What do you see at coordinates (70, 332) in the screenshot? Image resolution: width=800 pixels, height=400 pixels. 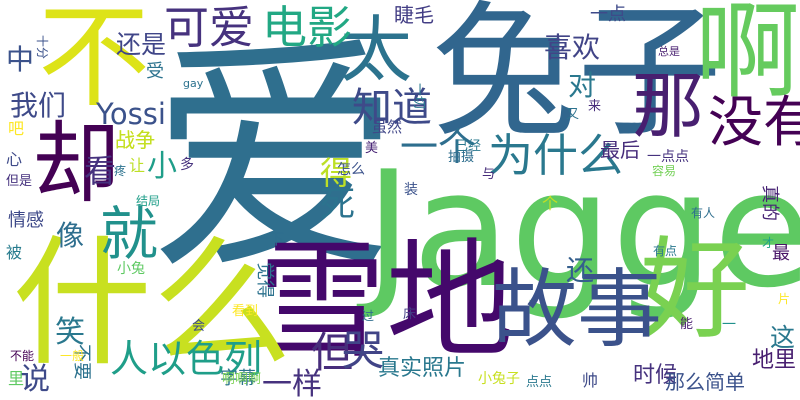 I see `cloud-word: 笑` at bounding box center [70, 332].